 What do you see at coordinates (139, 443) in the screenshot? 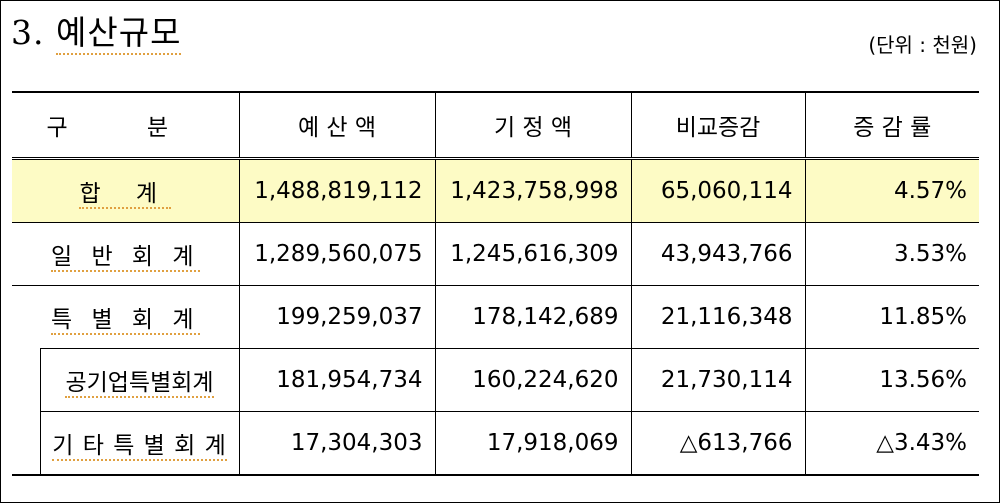
I see `row-label: 기 타 특 별 회 계` at bounding box center [139, 443].